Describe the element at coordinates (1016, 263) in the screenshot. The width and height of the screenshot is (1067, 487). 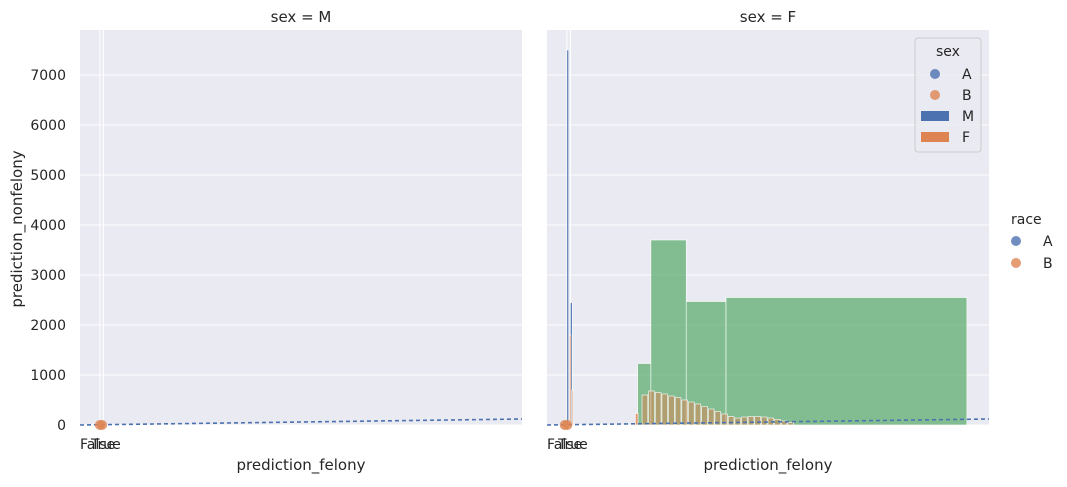
I see `race-legend-marker-b` at that location.